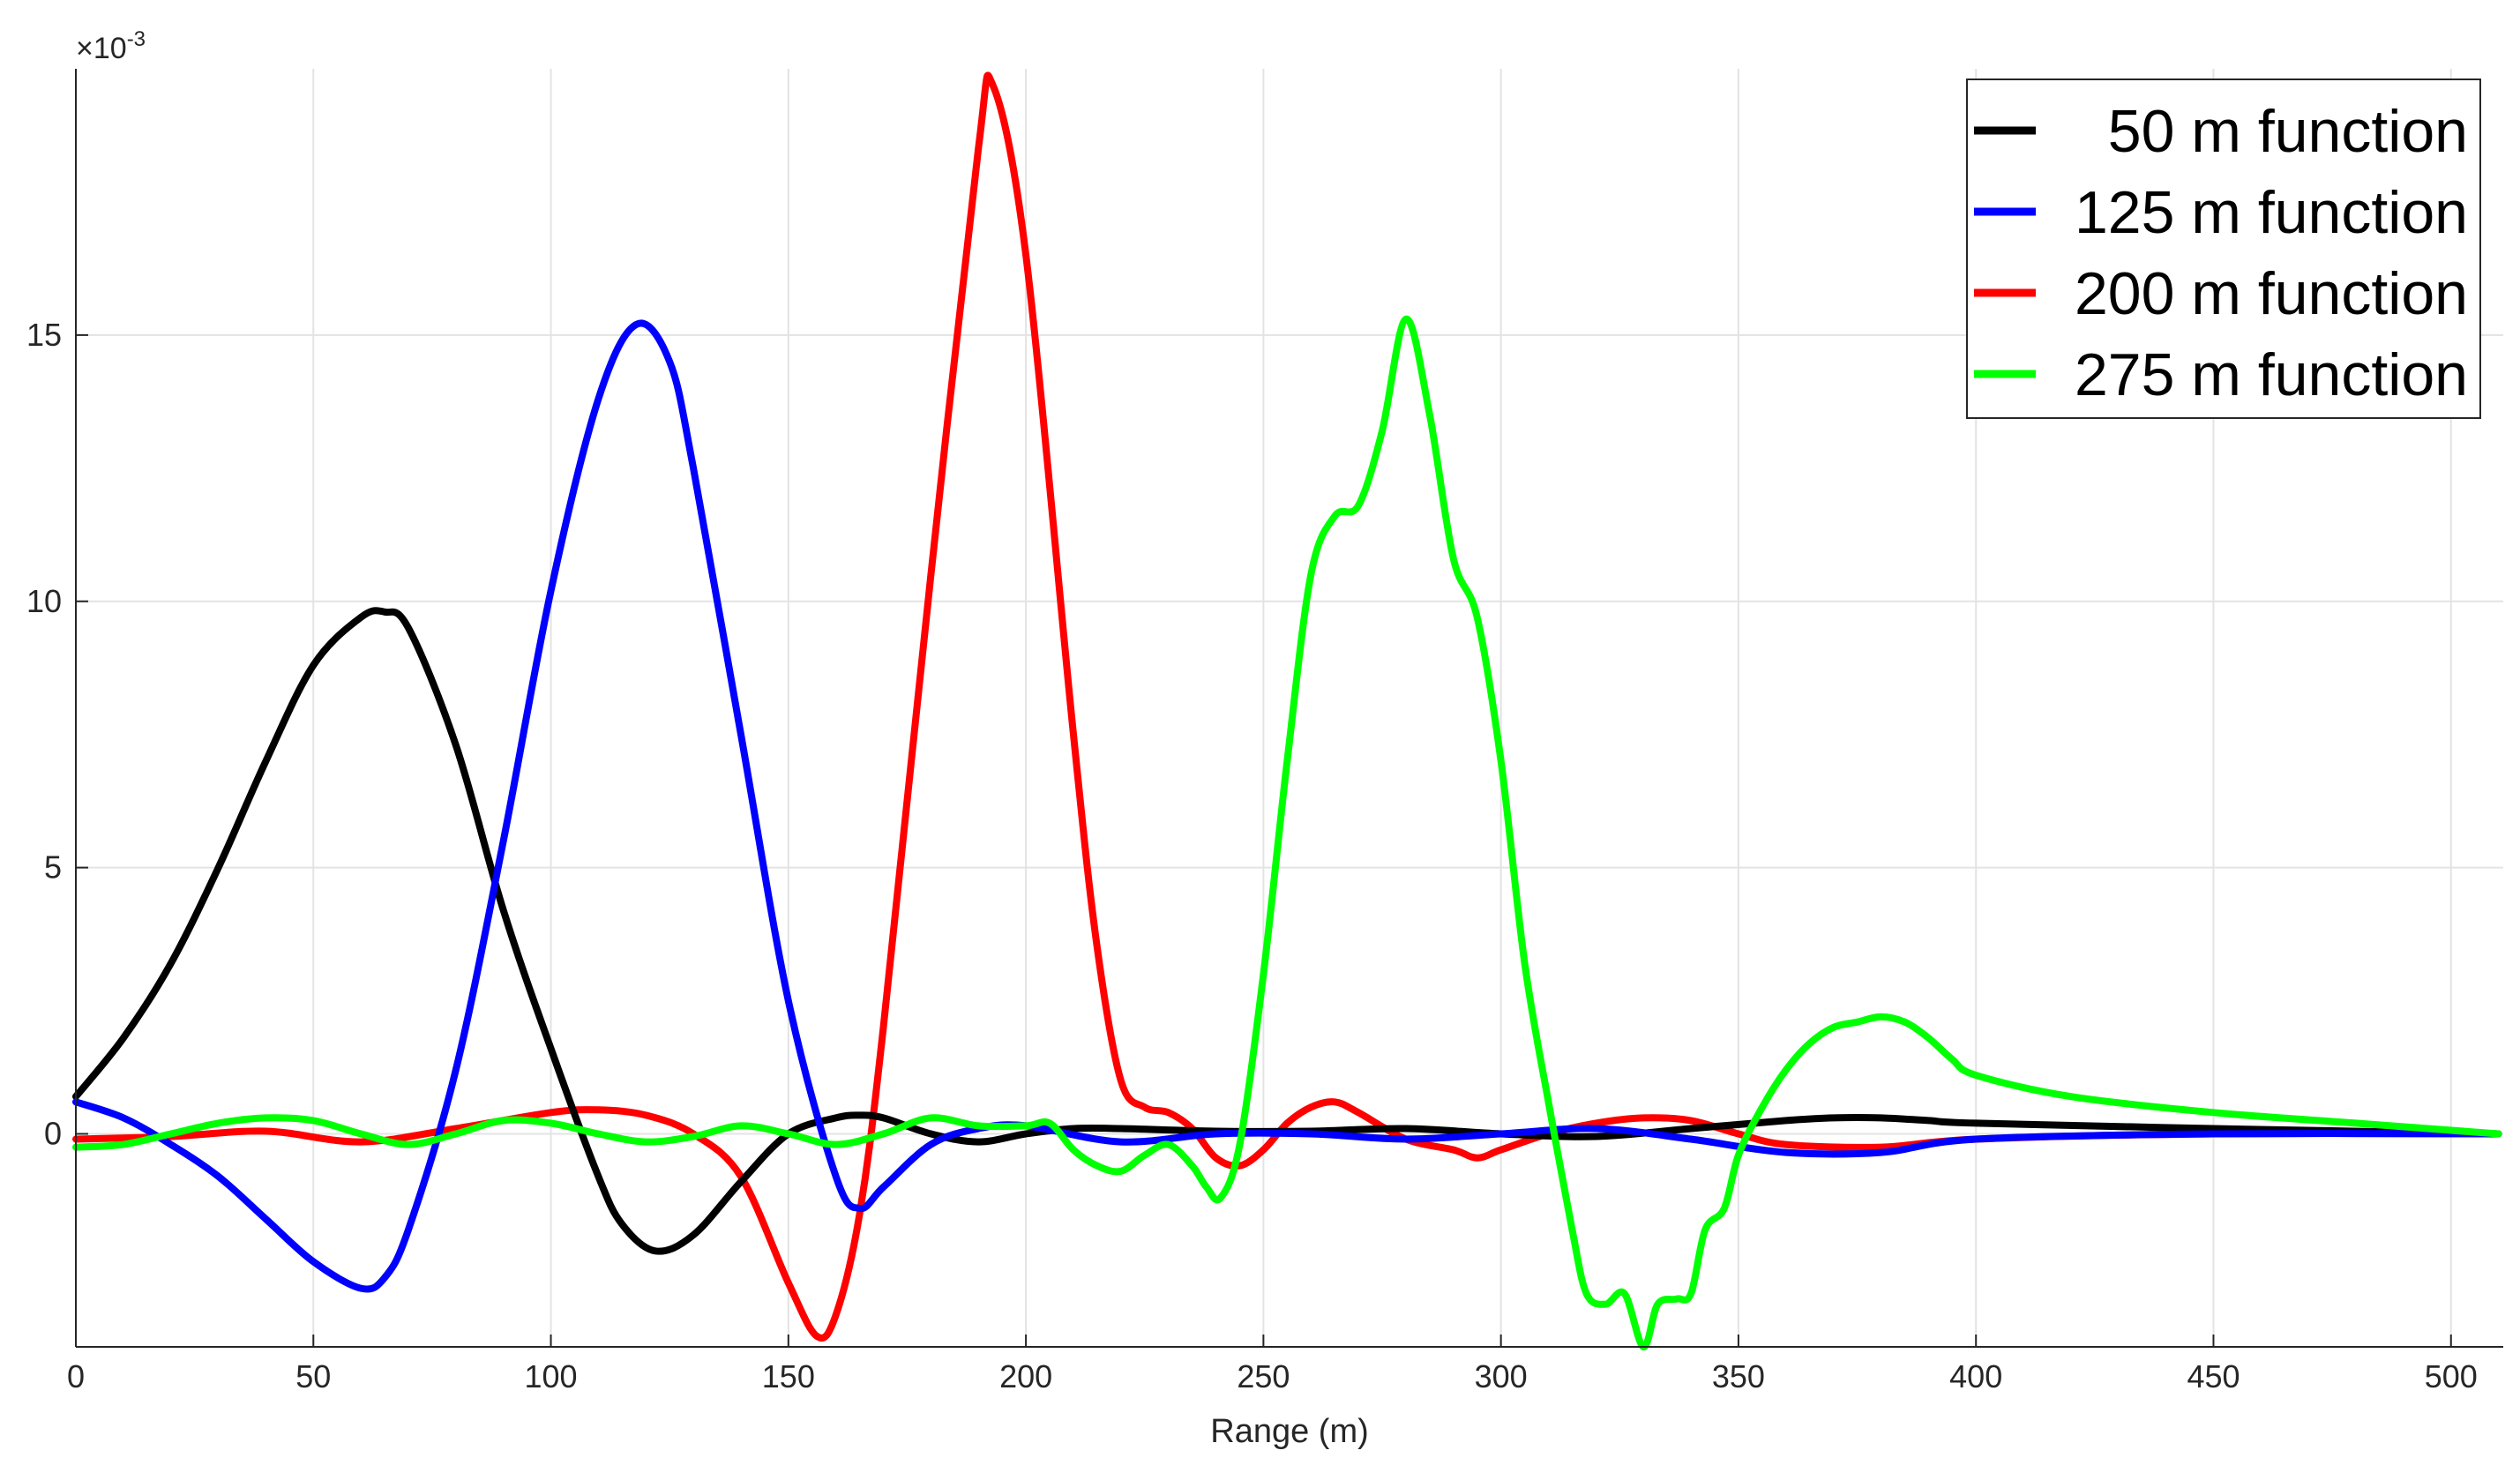 This screenshot has width=2520, height=1458. What do you see at coordinates (2271, 293) in the screenshot?
I see `legend-entry-label: 200 m function` at bounding box center [2271, 293].